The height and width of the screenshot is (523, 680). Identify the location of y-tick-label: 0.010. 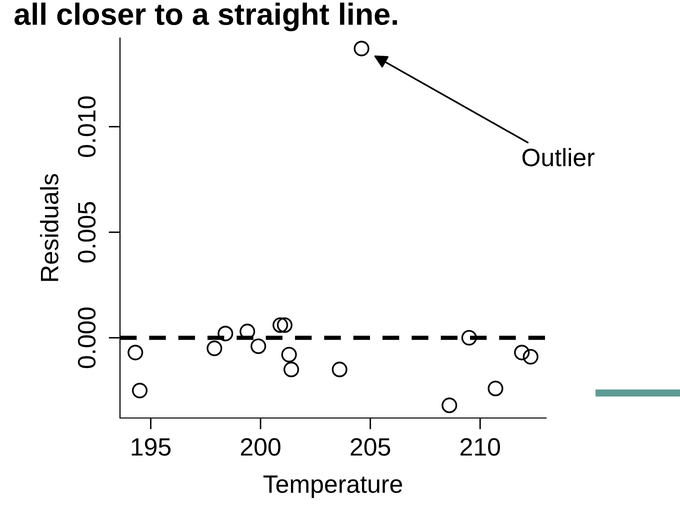
(87, 126).